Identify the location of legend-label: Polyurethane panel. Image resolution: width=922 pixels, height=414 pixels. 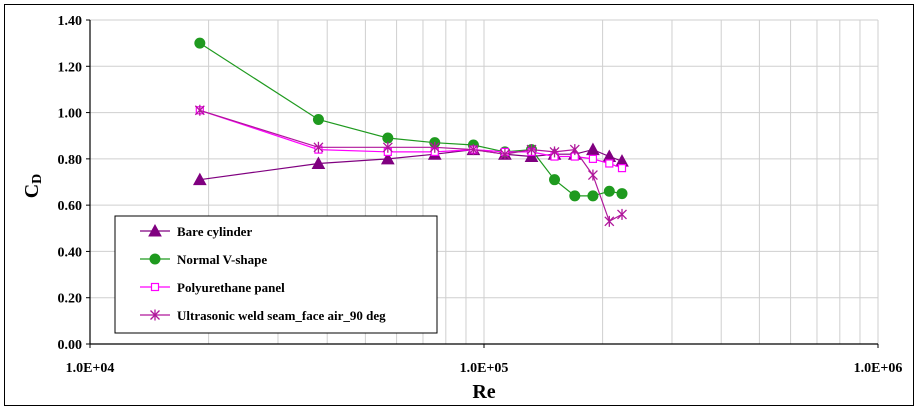
(231, 287).